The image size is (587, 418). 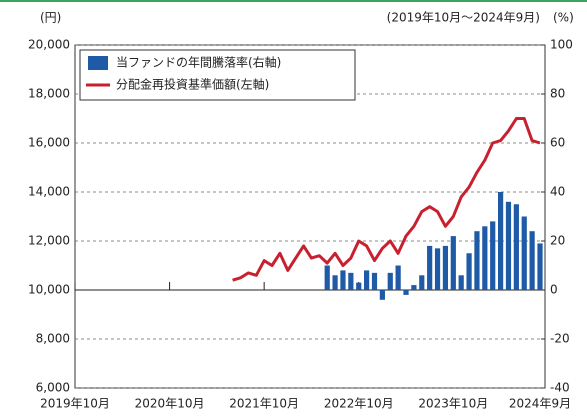 What do you see at coordinates (50, 18) in the screenshot?
I see `y-axis-unit: (円)` at bounding box center [50, 18].